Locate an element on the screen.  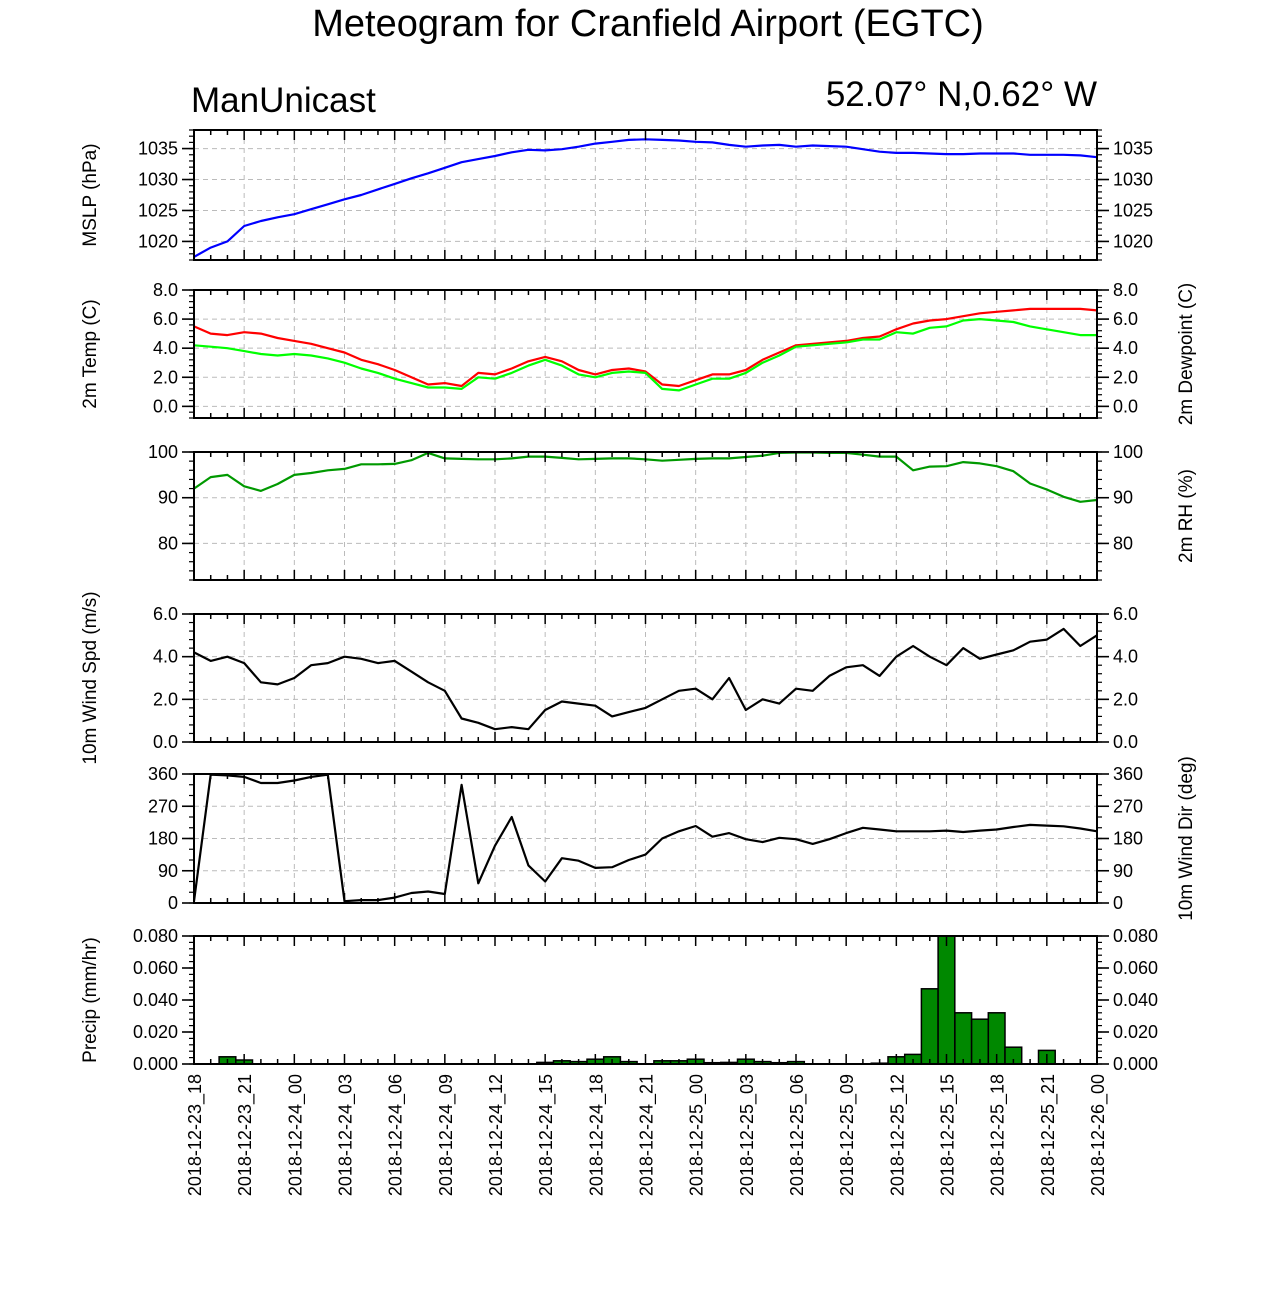
time-tick-label: 2018-12-24_18 is located at coordinates (596, 1135).